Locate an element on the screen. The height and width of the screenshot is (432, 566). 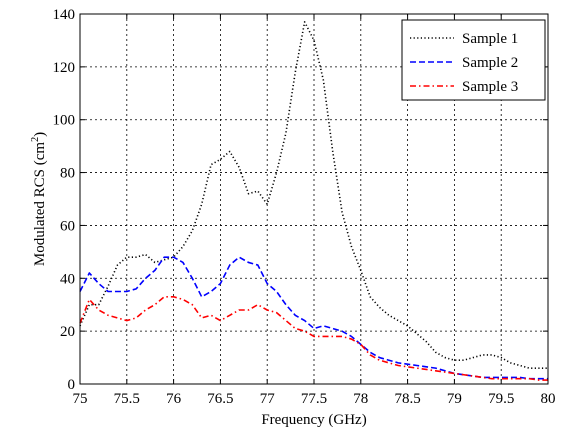
x-tick-label: 78 is located at coordinates (360, 399).